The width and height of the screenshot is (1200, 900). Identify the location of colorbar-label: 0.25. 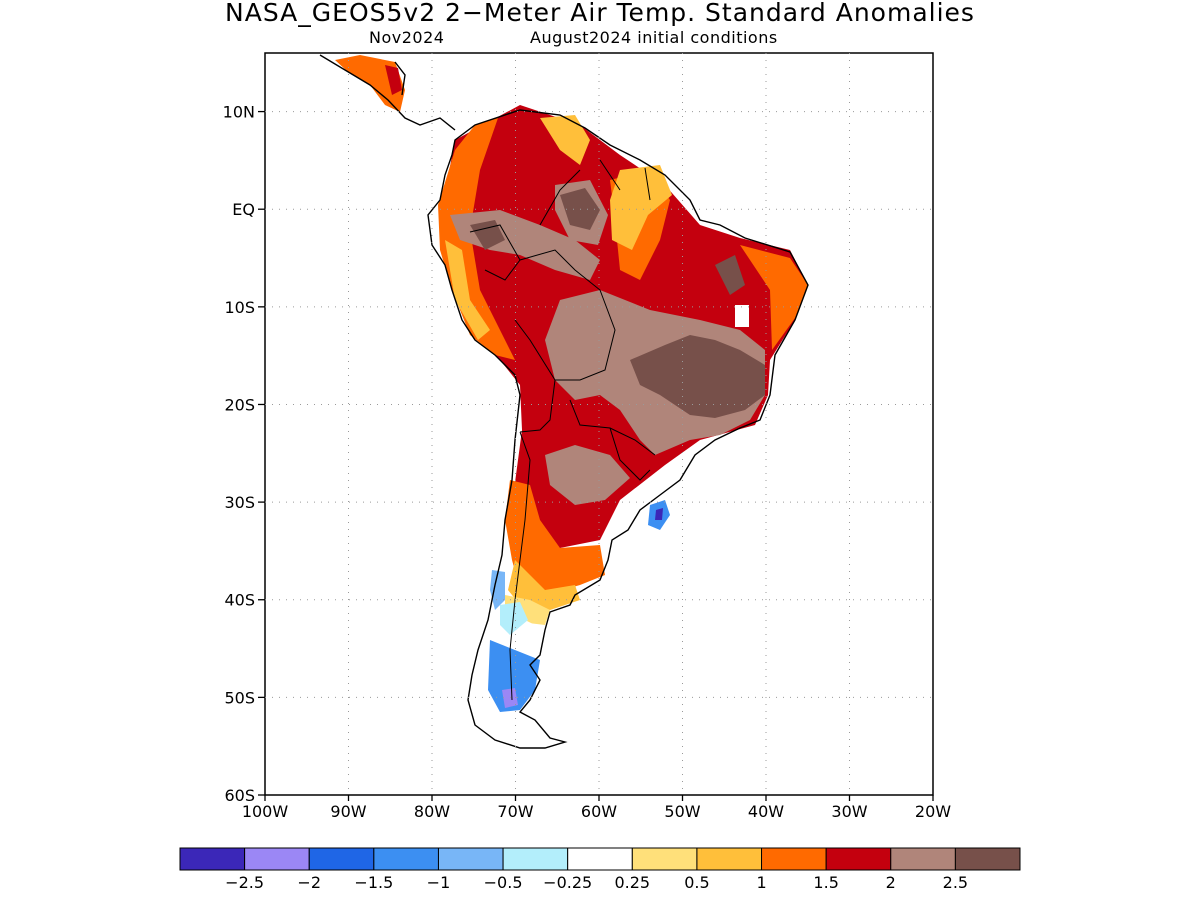
(632, 882).